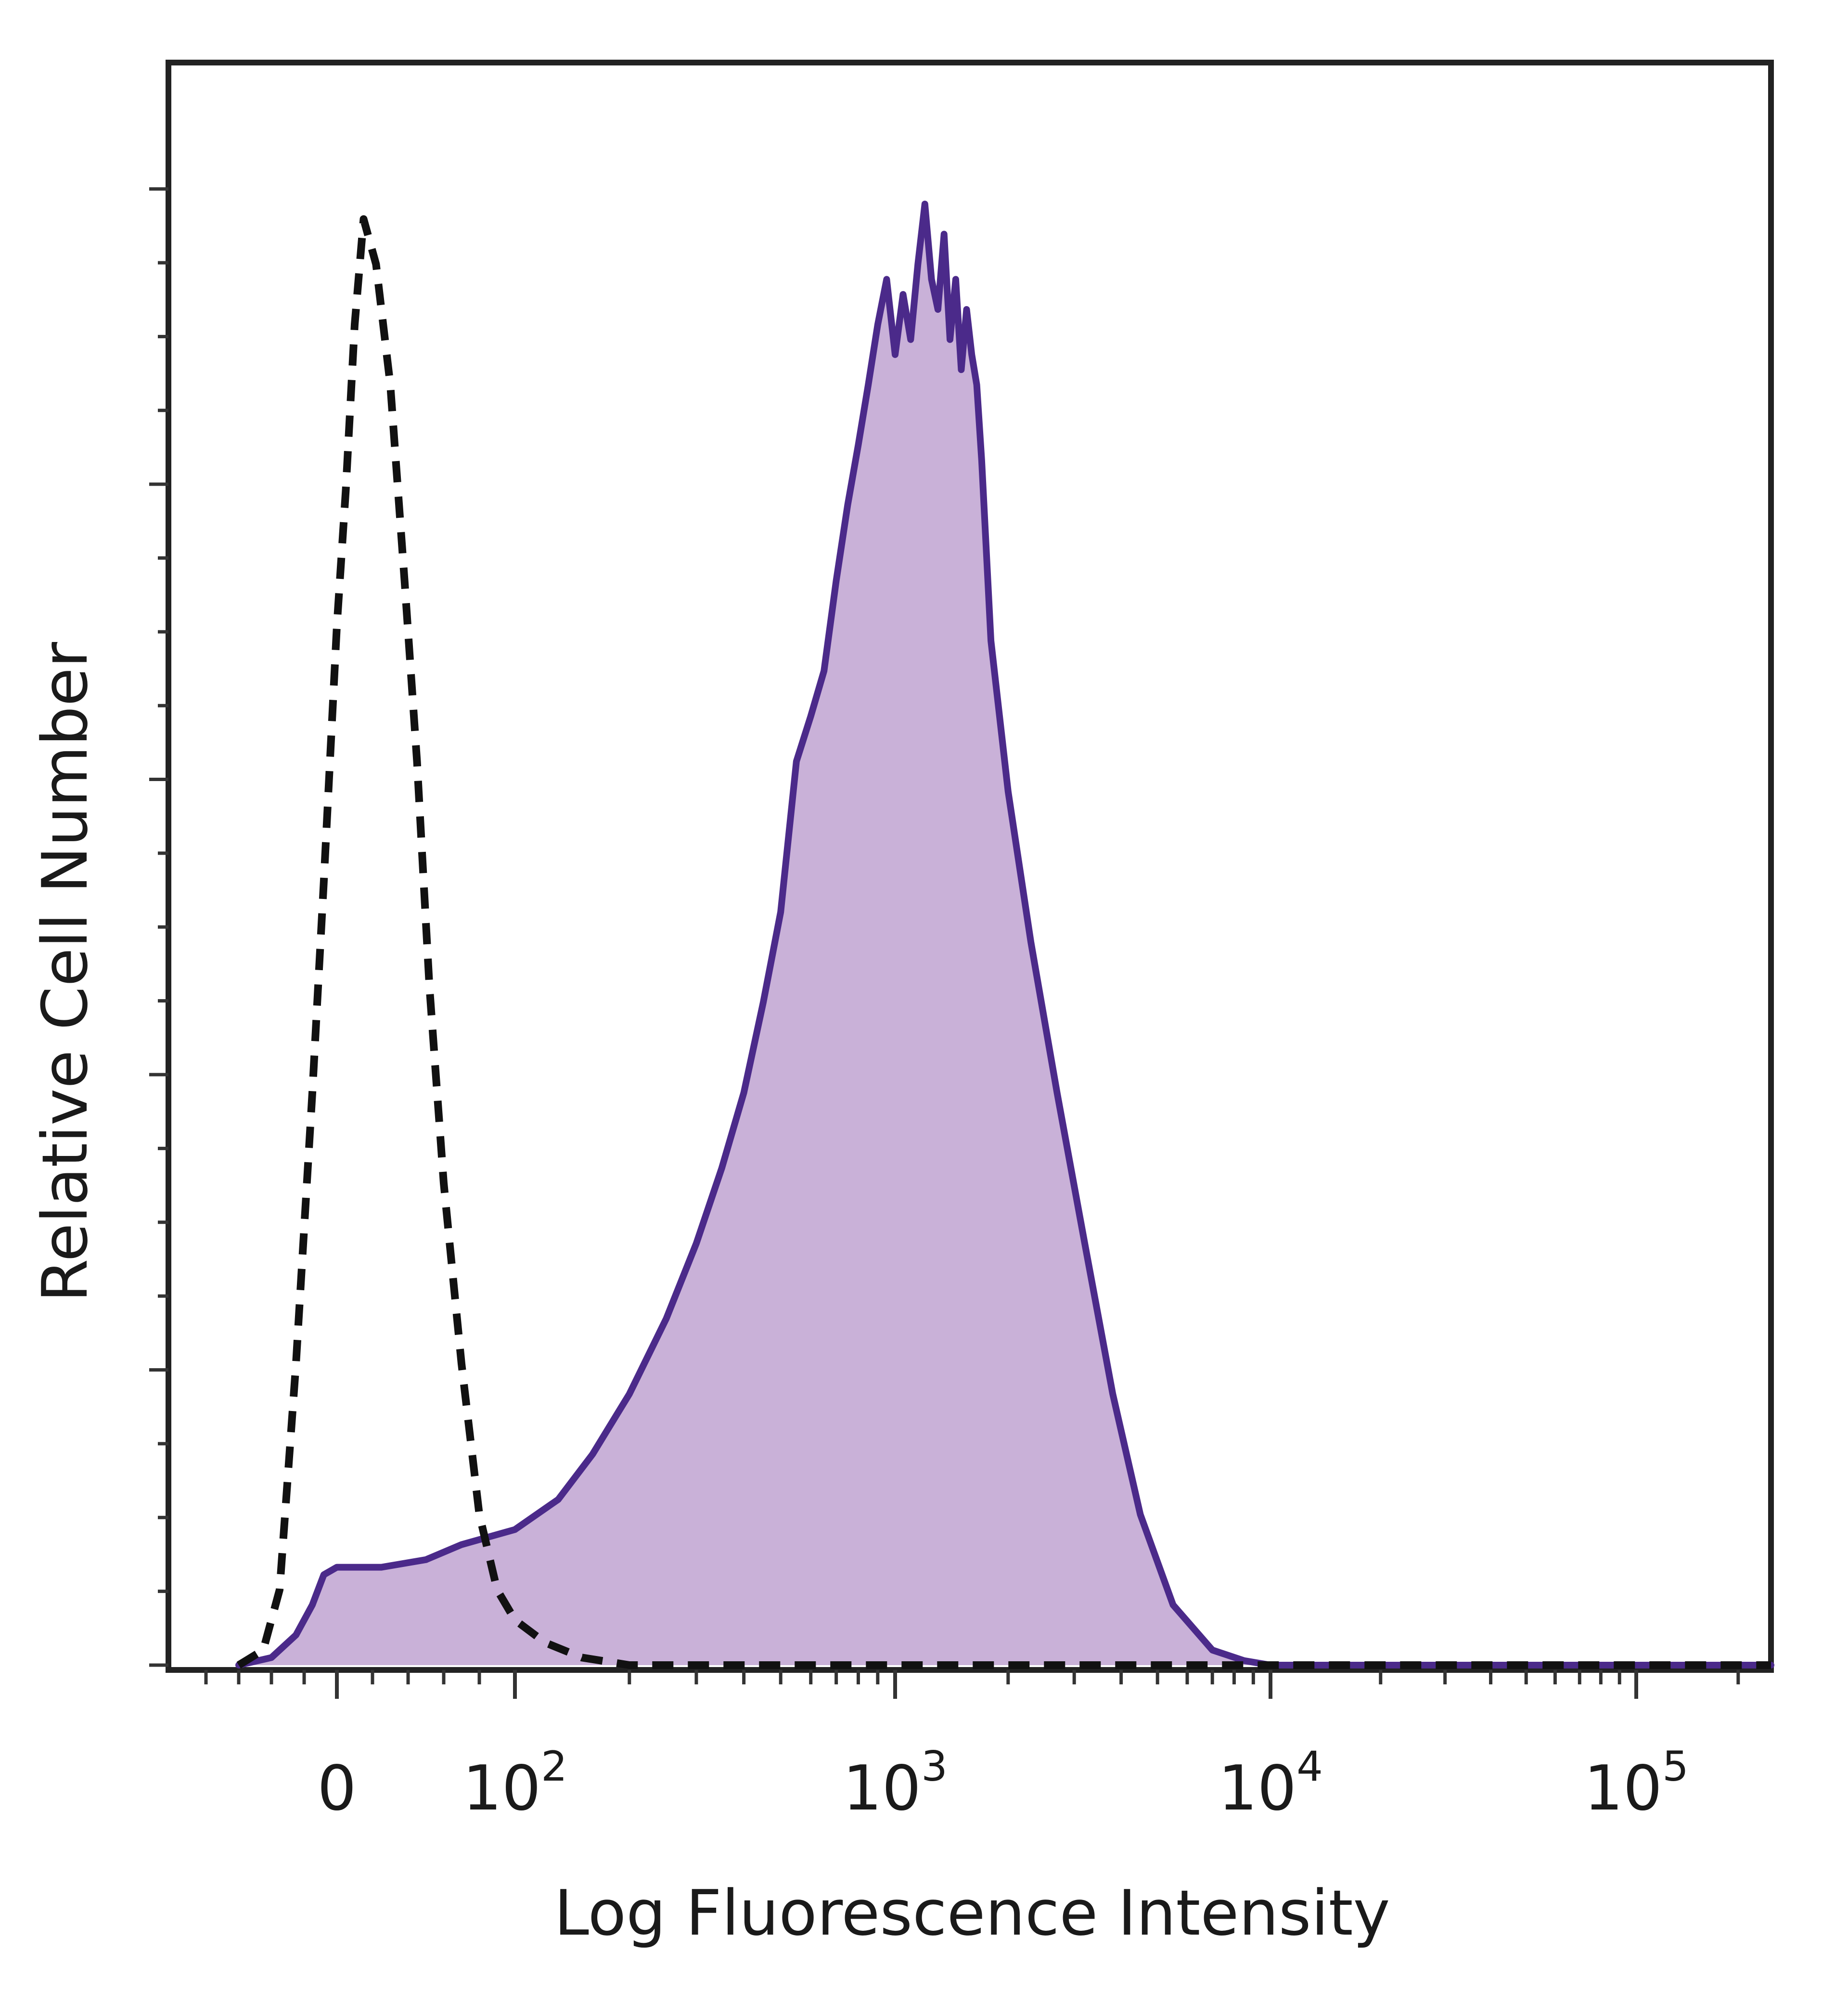 This screenshot has width=1848, height=2002. What do you see at coordinates (1270, 1783) in the screenshot?
I see `x-tick-label: 10⁴` at bounding box center [1270, 1783].